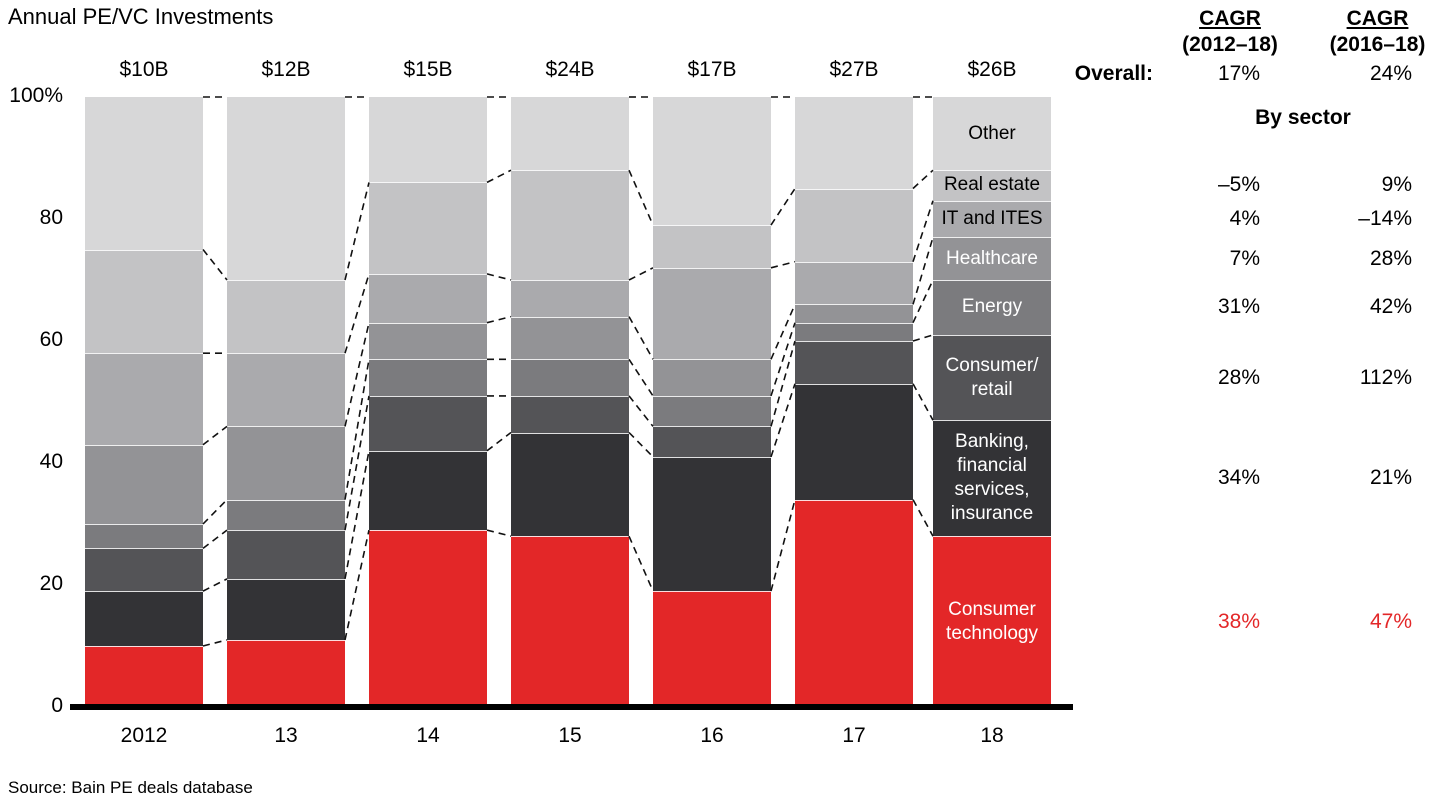 The width and height of the screenshot is (1440, 810). I want to click on segment-label-consumer-technology: Consumer technology, so click(992, 621).